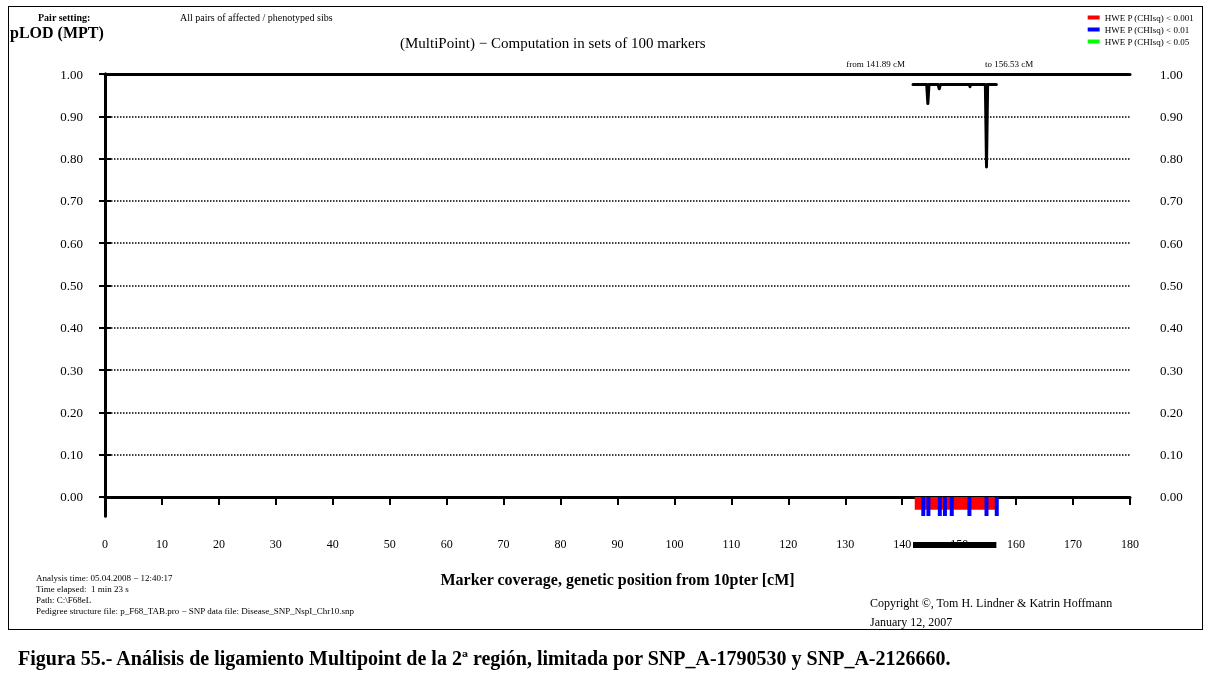 The width and height of the screenshot is (1211, 691). Describe the element at coordinates (1171, 370) in the screenshot. I see `y2-tick-label: 0.30` at that location.